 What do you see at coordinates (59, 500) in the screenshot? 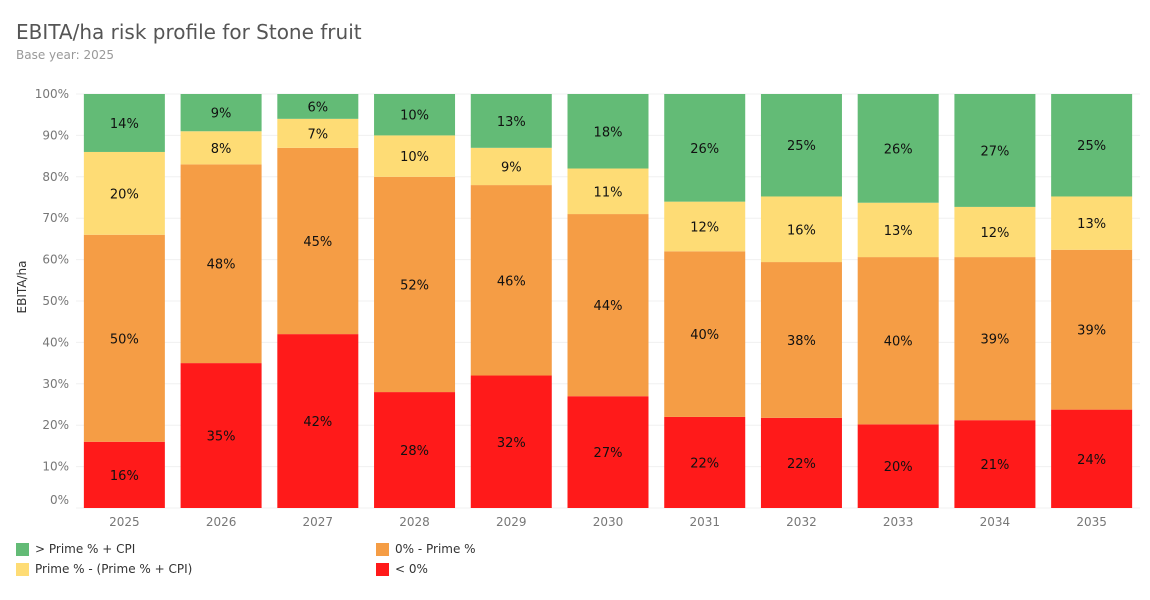
I see `y-tick-label: 0%` at bounding box center [59, 500].